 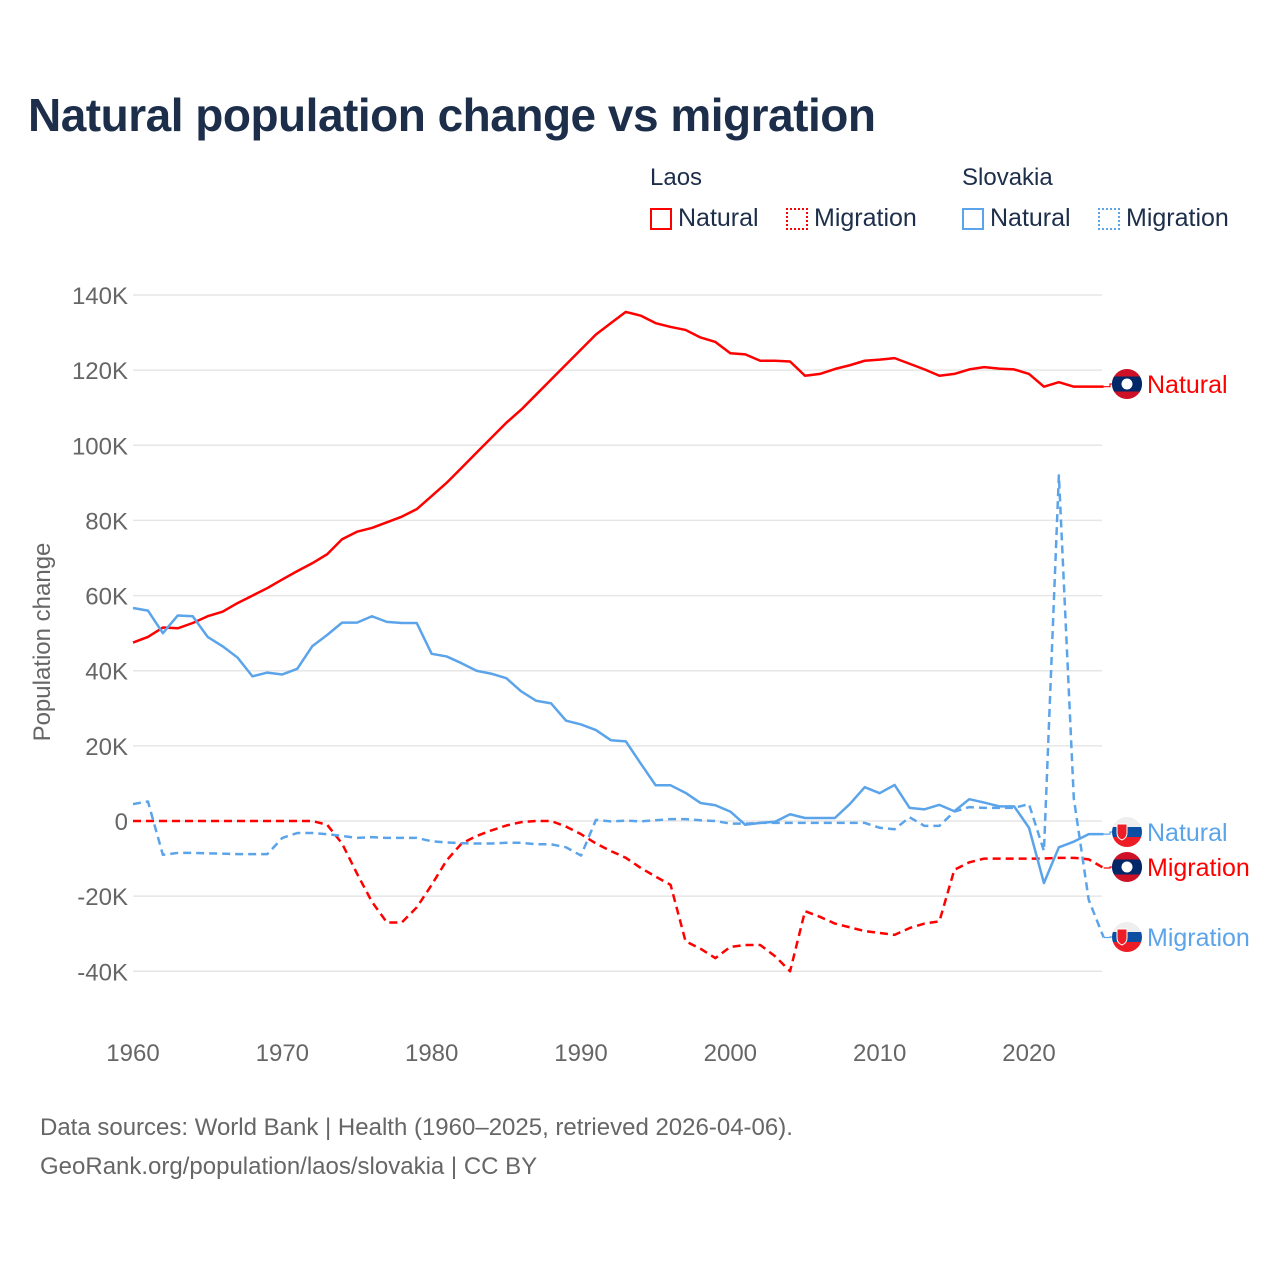 I want to click on legend-swatch-dotted-blue, so click(x=1109, y=218).